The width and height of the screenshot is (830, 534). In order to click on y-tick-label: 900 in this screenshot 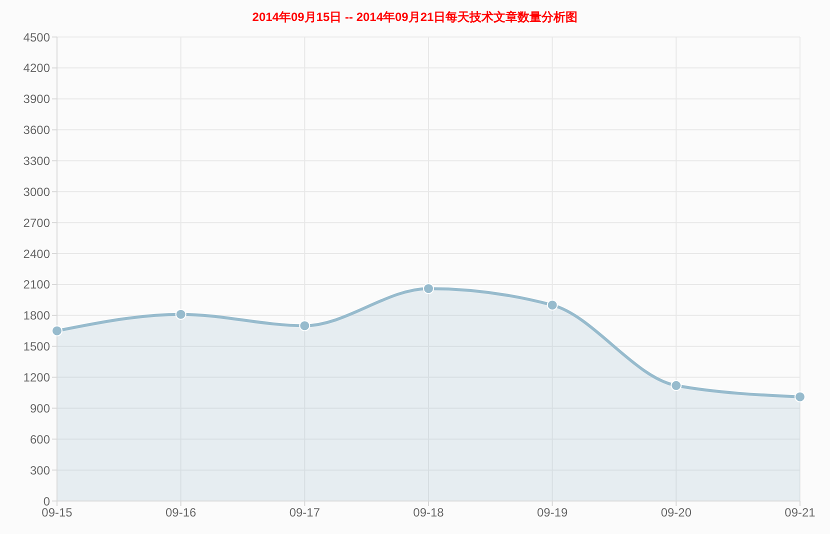, I will do `click(40, 408)`.